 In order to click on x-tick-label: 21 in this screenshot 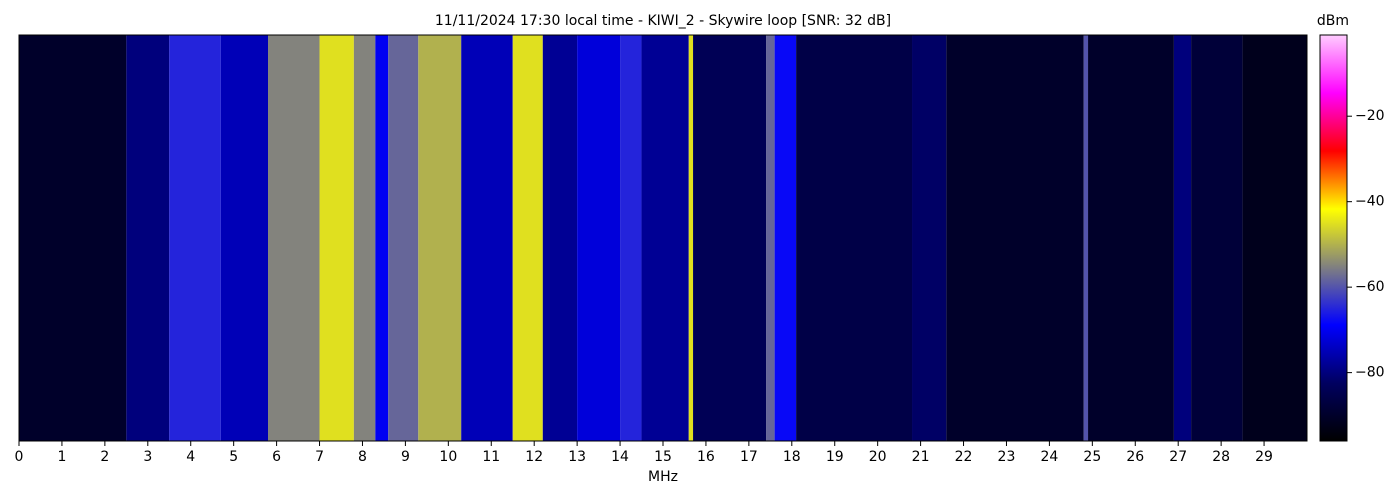, I will do `click(921, 457)`.